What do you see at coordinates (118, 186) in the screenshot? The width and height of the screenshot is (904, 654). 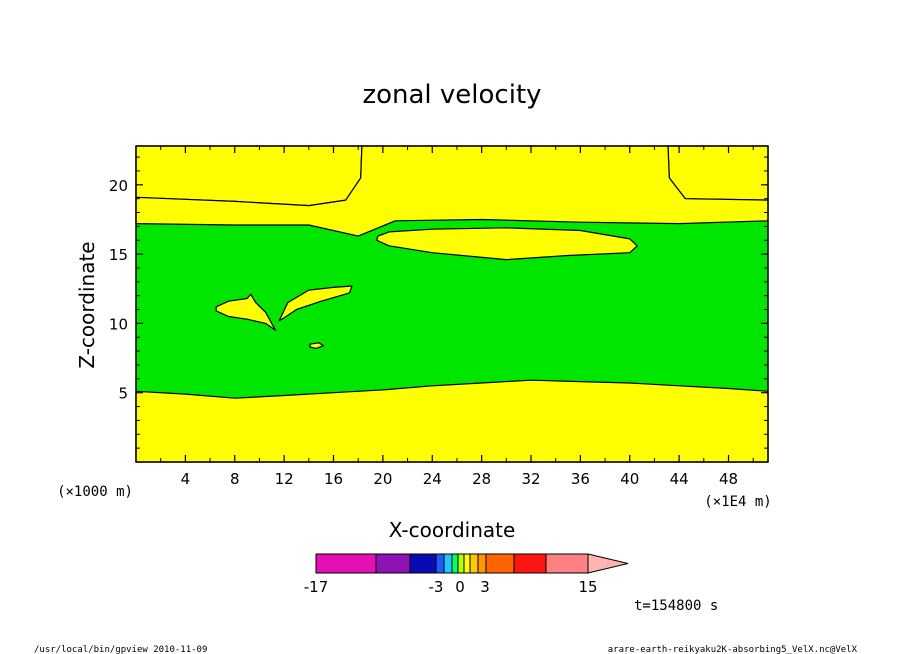 I see `y-tick-label: 20` at bounding box center [118, 186].